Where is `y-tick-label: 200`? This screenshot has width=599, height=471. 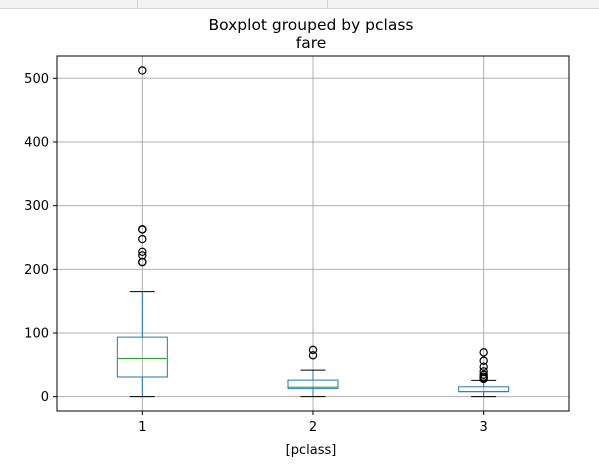
y-tick-label: 200 is located at coordinates (36, 270).